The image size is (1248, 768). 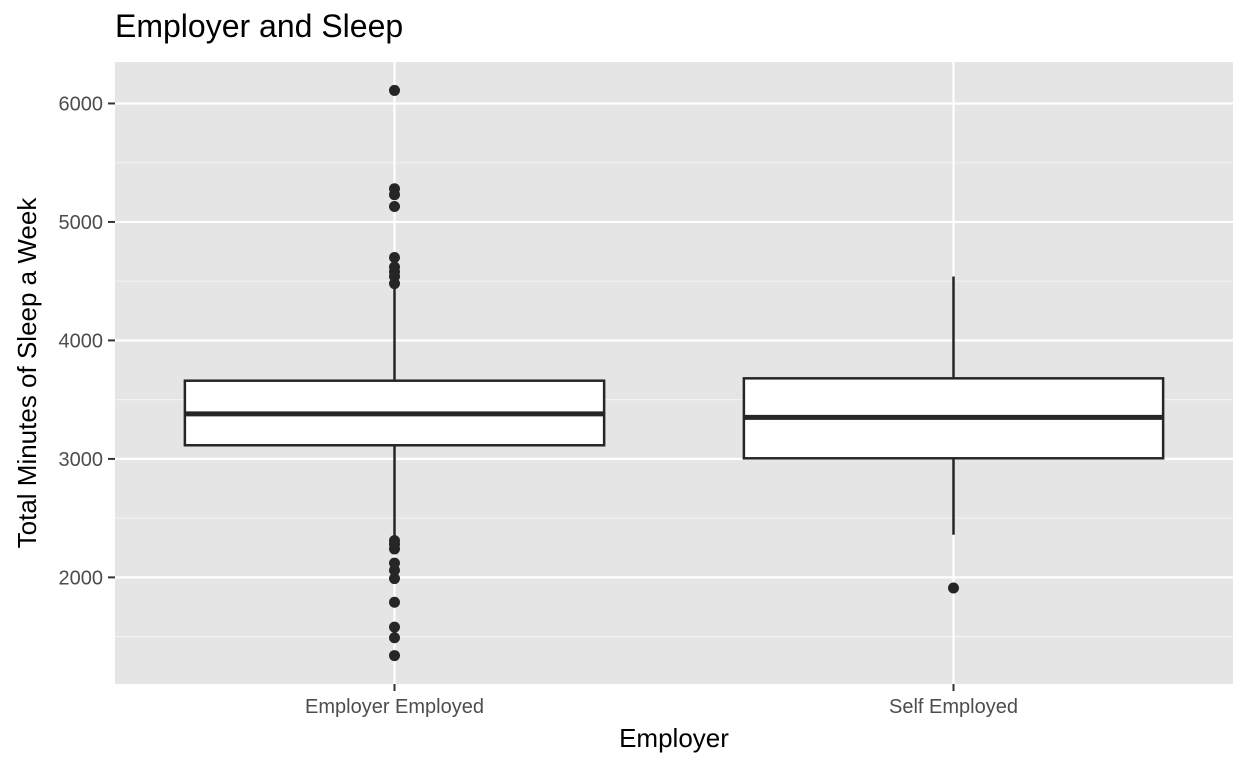 I want to click on y-axis: 2000 3000 4000 5000 6000, so click(x=87, y=341).